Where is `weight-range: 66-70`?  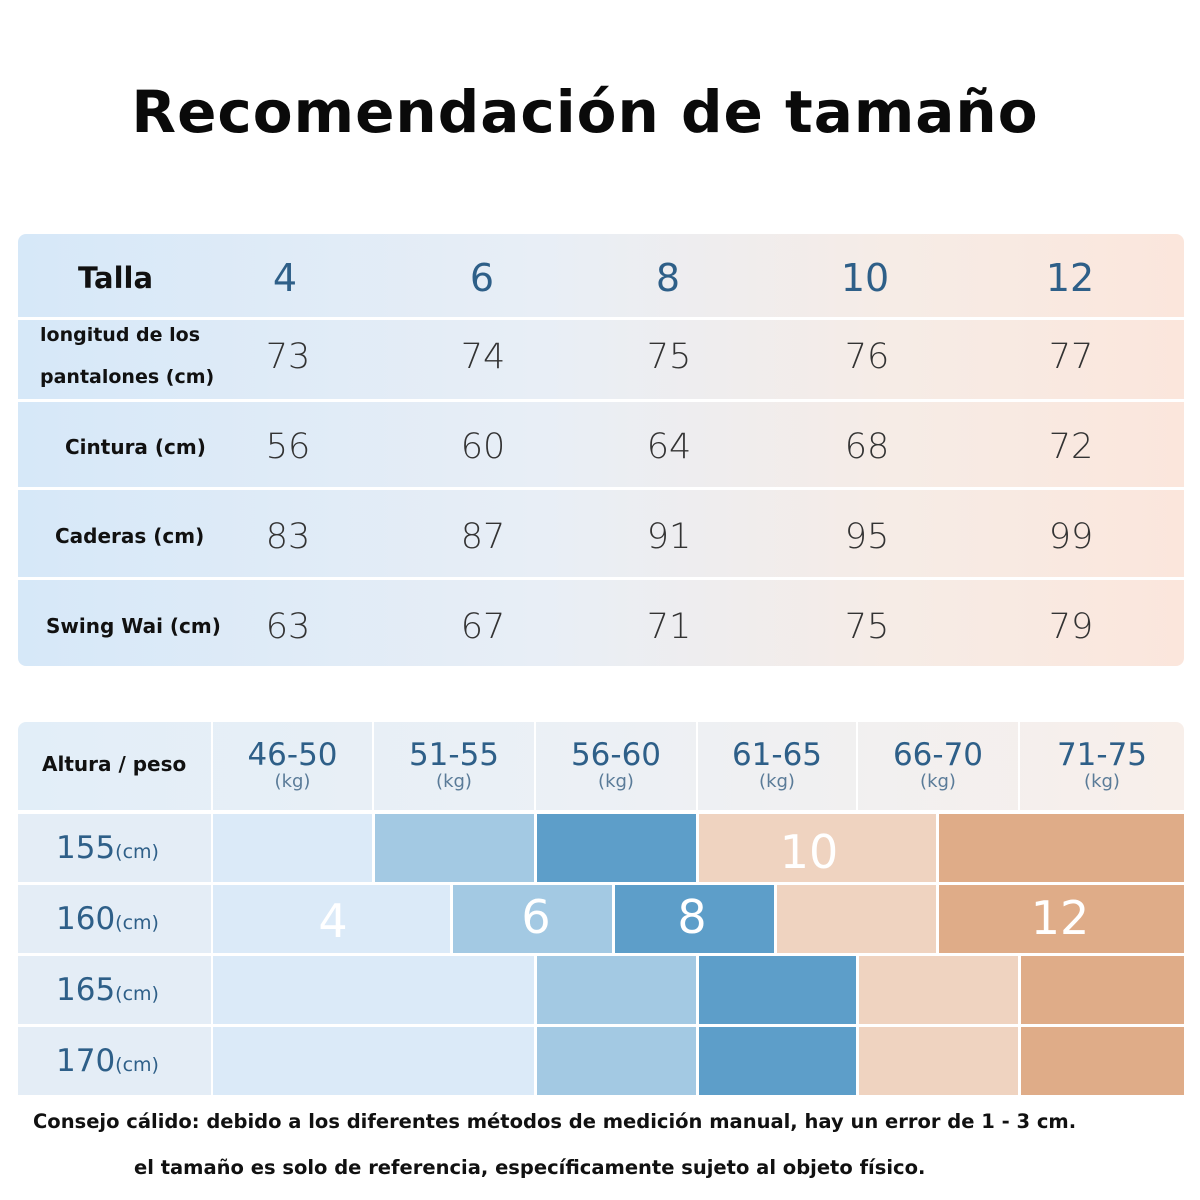
weight-range: 66-70 is located at coordinates (938, 755).